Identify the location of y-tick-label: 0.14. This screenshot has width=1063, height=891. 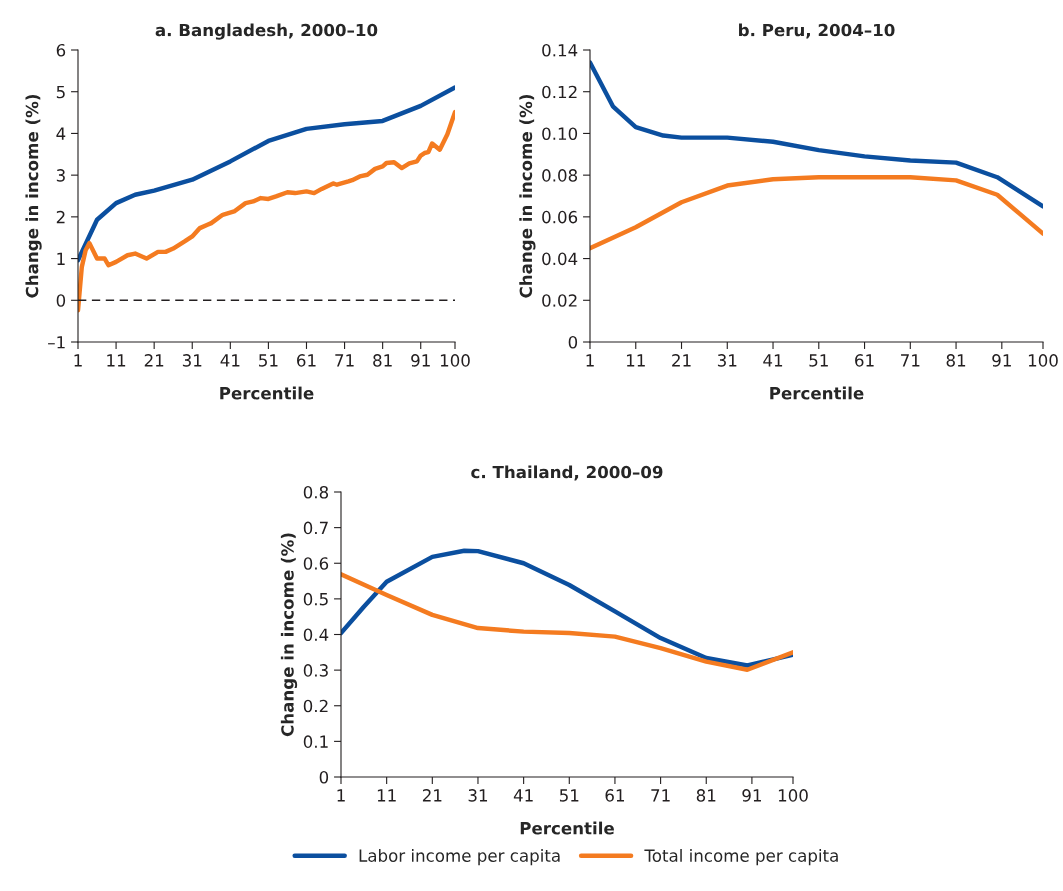
(560, 50).